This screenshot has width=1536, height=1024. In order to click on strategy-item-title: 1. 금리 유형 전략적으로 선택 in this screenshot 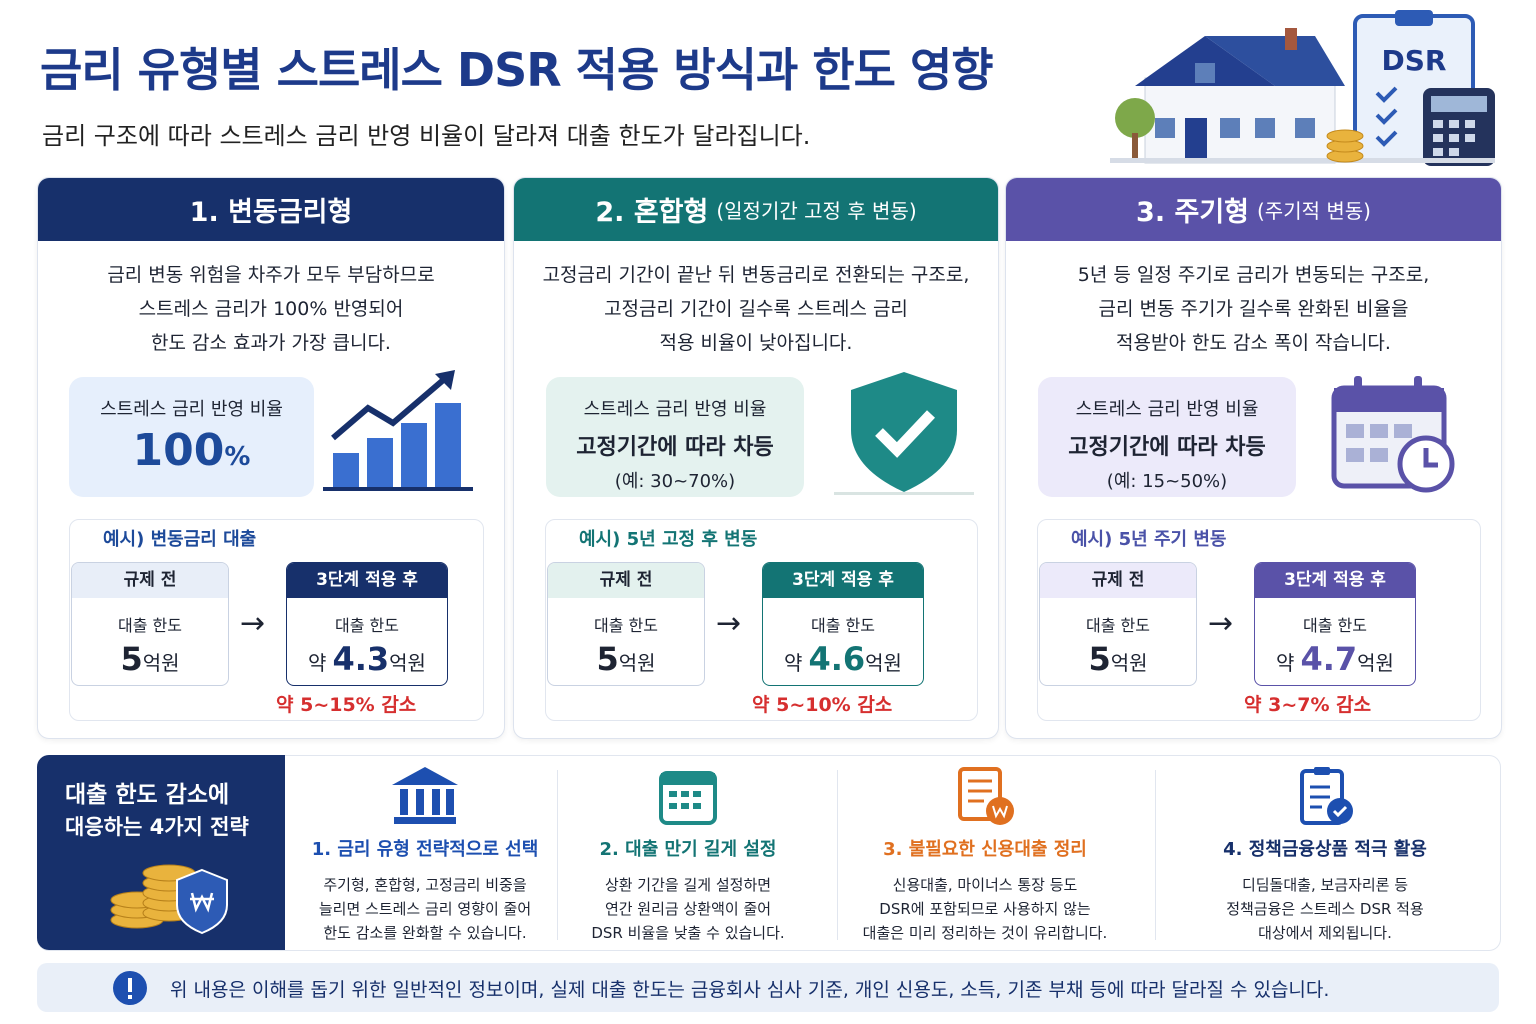, I will do `click(425, 849)`.